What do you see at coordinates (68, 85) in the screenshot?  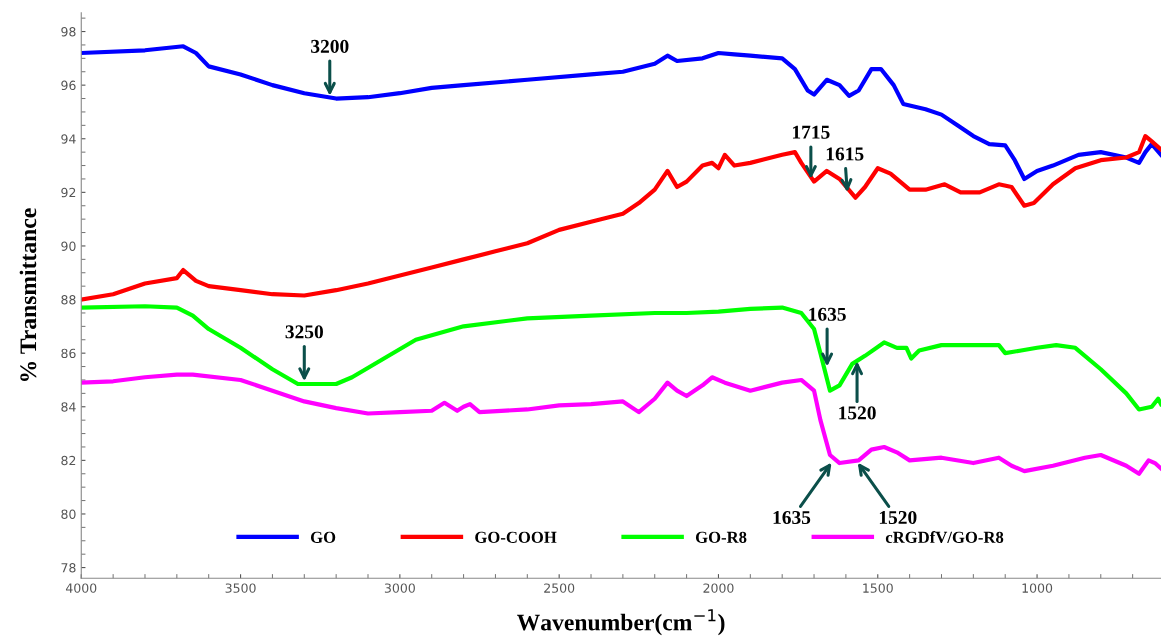 I see `y-tick-label: 96` at bounding box center [68, 85].